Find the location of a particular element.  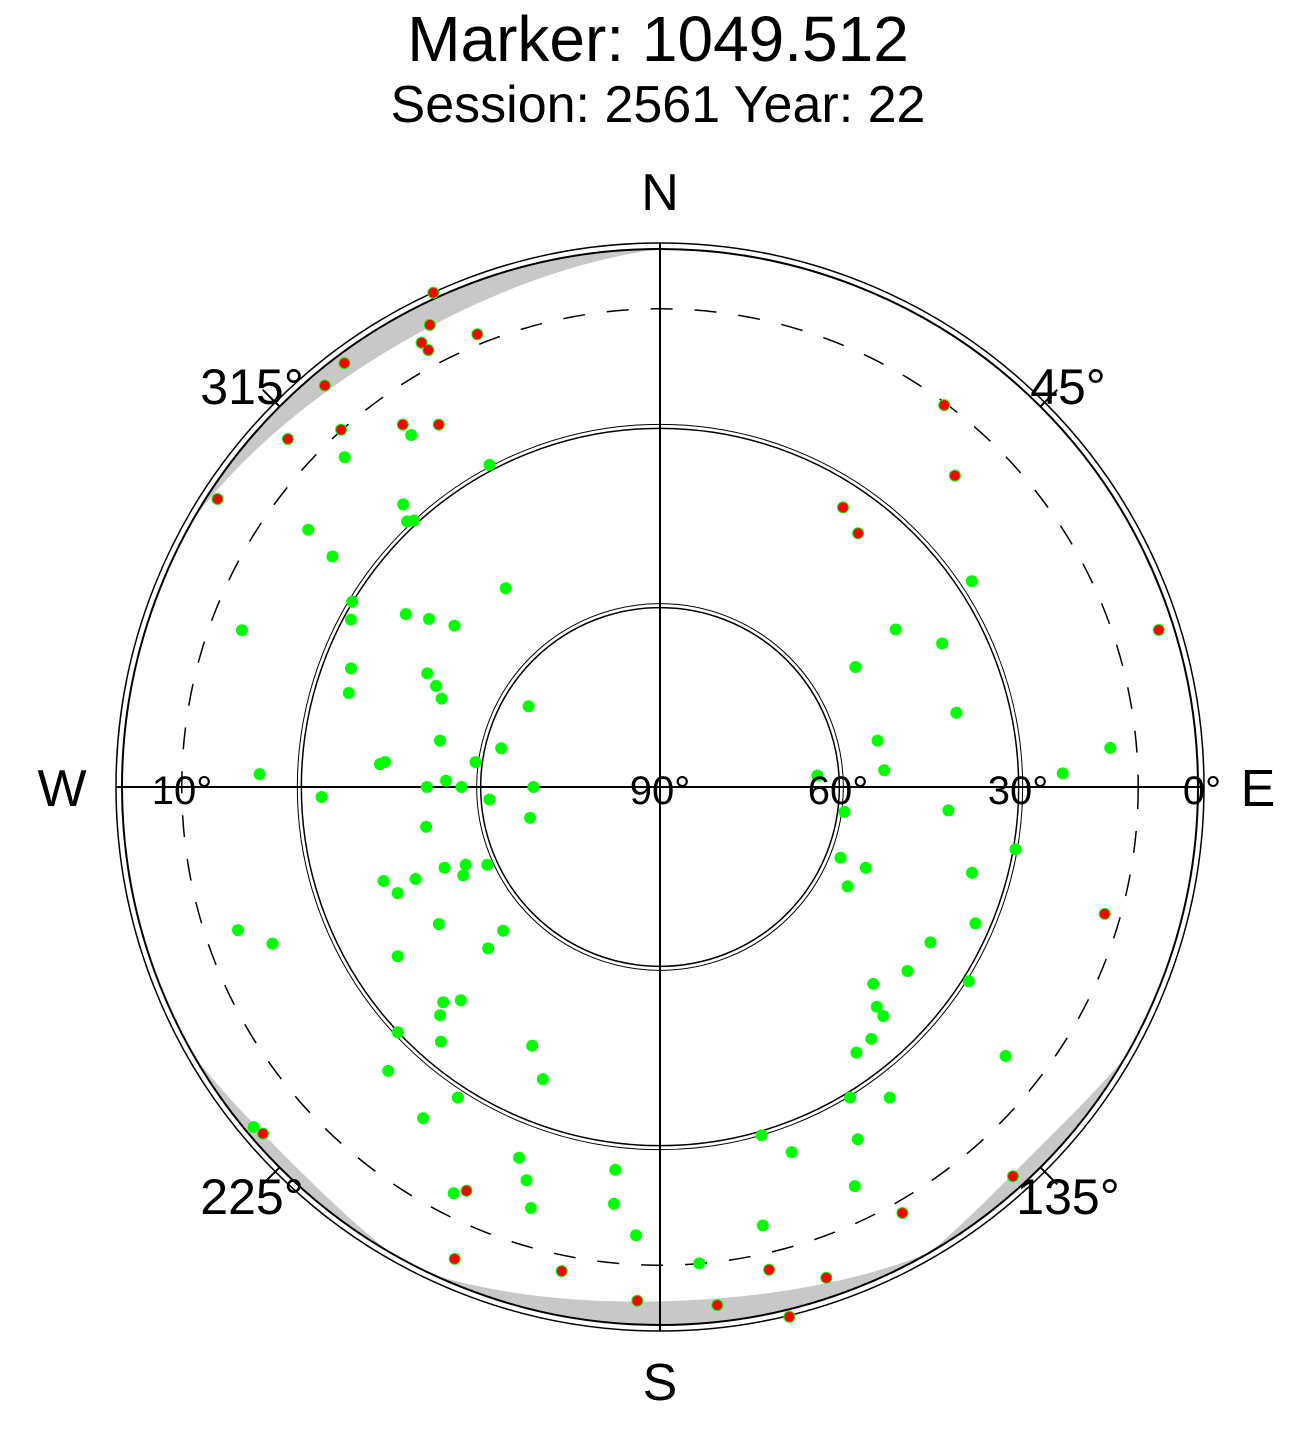

elevation-label-60: 60° is located at coordinates (838, 791).